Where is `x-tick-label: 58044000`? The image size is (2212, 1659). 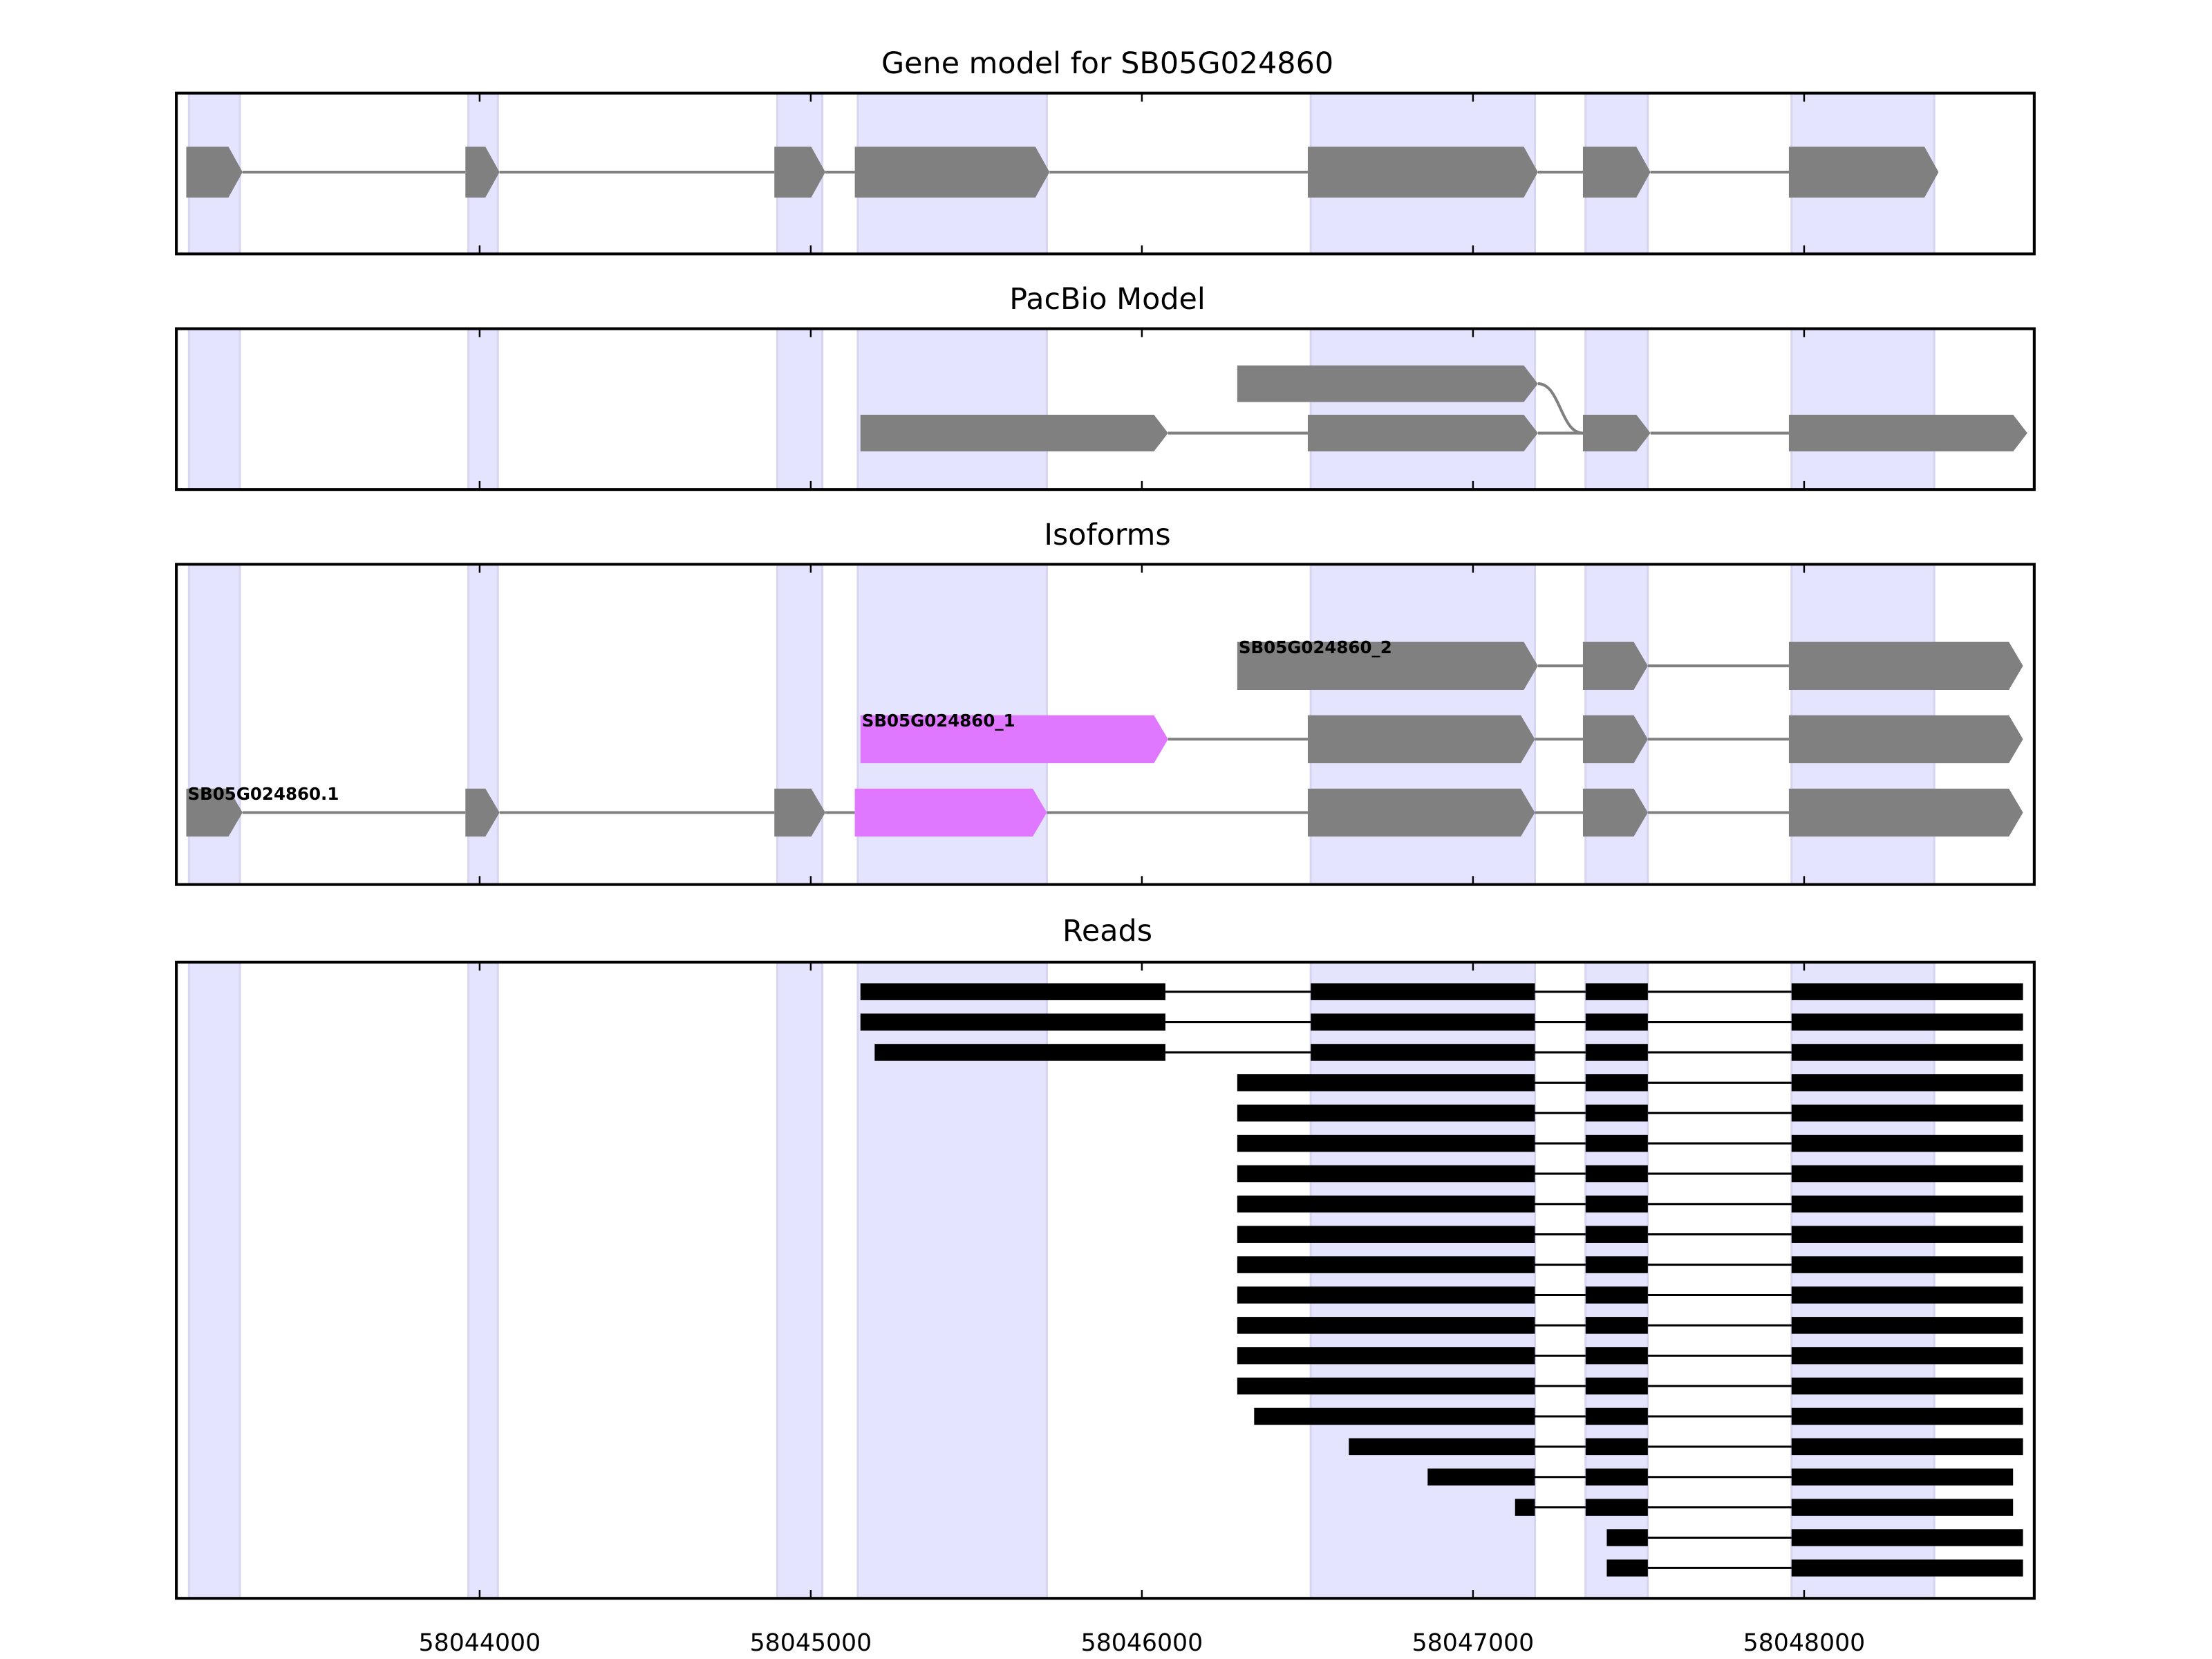 x-tick-label: 58044000 is located at coordinates (480, 1643).